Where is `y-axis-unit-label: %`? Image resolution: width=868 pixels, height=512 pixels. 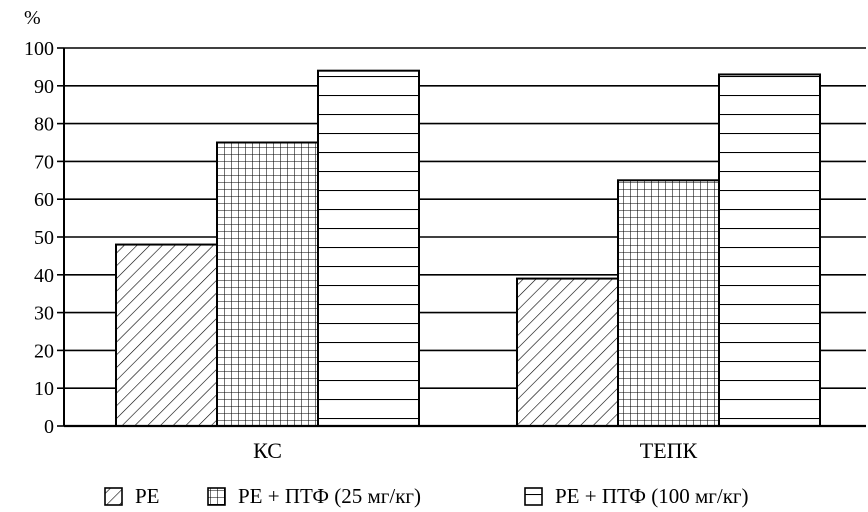 y-axis-unit-label: % is located at coordinates (32, 18).